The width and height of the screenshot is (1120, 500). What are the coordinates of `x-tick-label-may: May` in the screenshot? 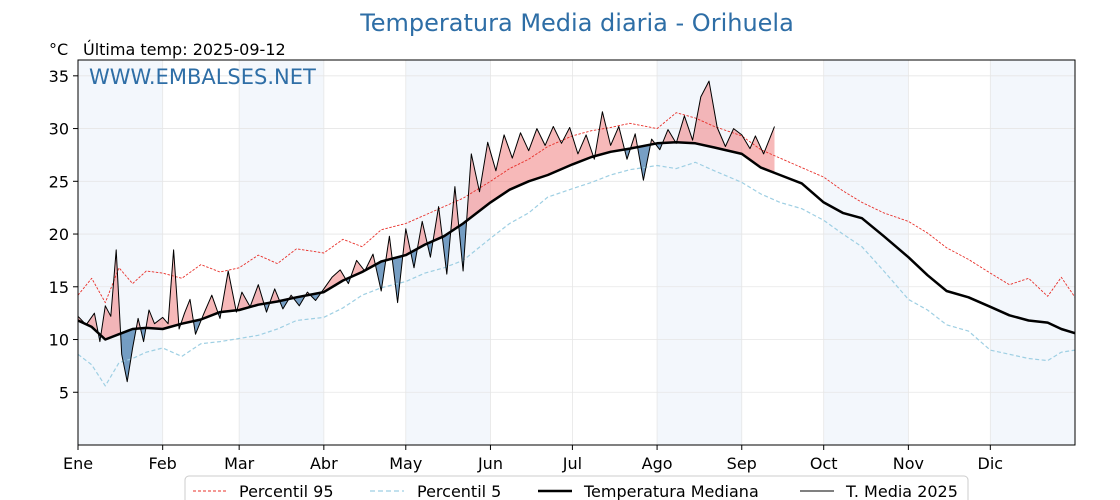 It's located at (405, 463).